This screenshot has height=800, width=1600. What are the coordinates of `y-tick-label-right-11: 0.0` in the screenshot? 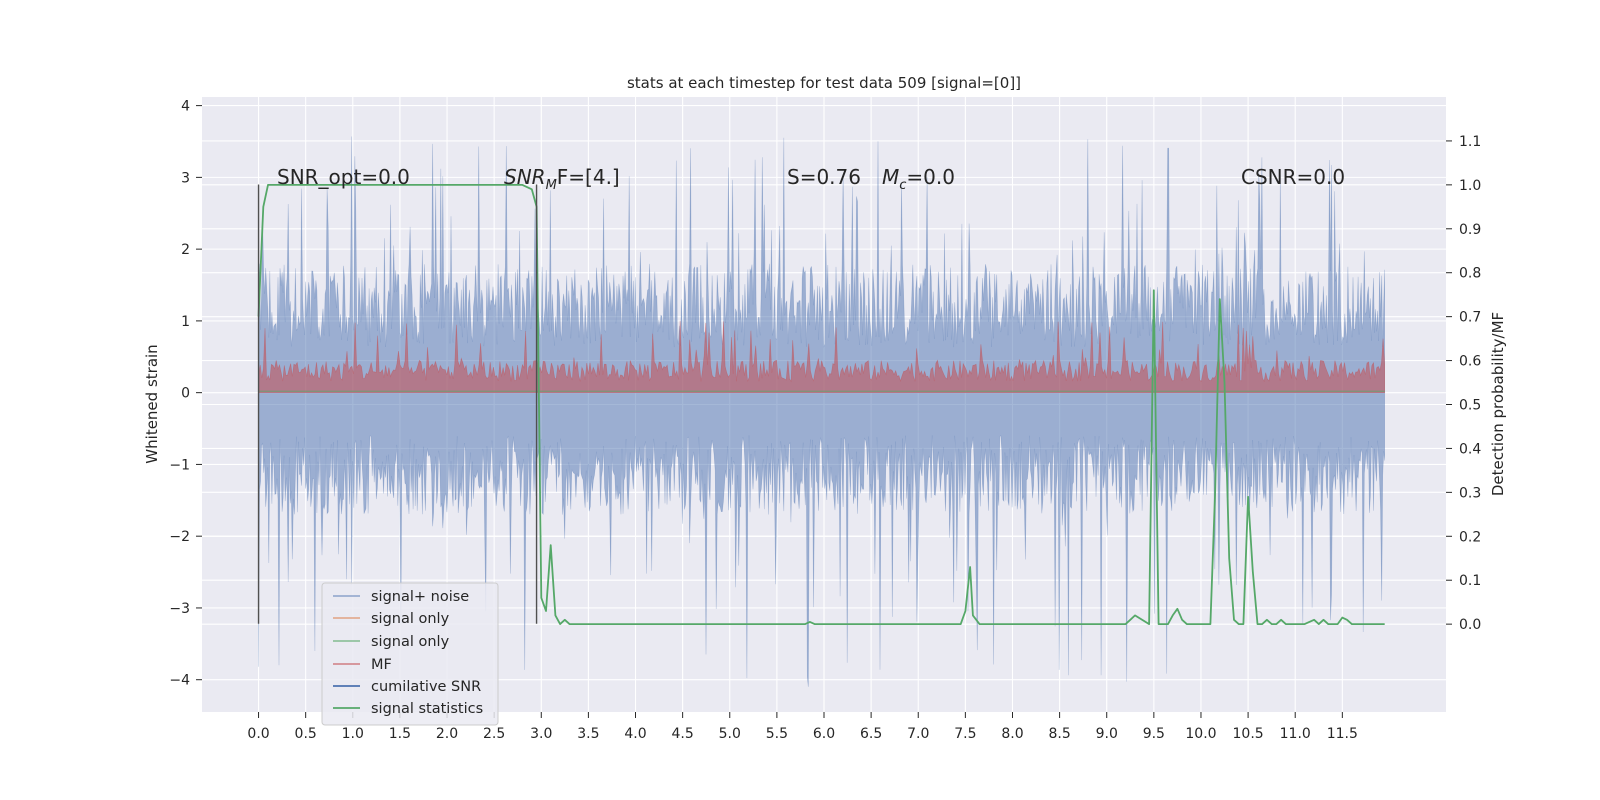 It's located at (1470, 625).